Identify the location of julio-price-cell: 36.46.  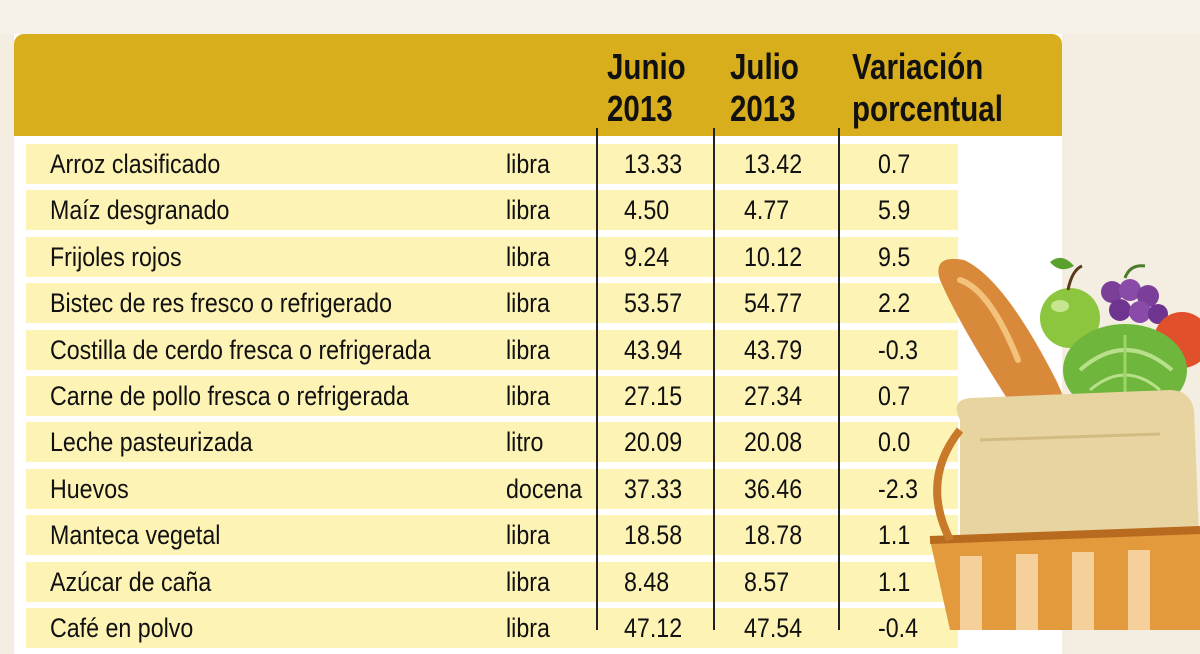
(773, 488).